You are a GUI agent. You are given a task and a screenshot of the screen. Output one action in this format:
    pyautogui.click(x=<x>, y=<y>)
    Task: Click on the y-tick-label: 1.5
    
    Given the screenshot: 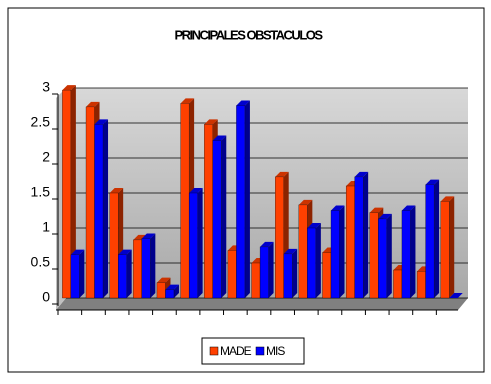 What is the action you would take?
    pyautogui.click(x=41, y=192)
    